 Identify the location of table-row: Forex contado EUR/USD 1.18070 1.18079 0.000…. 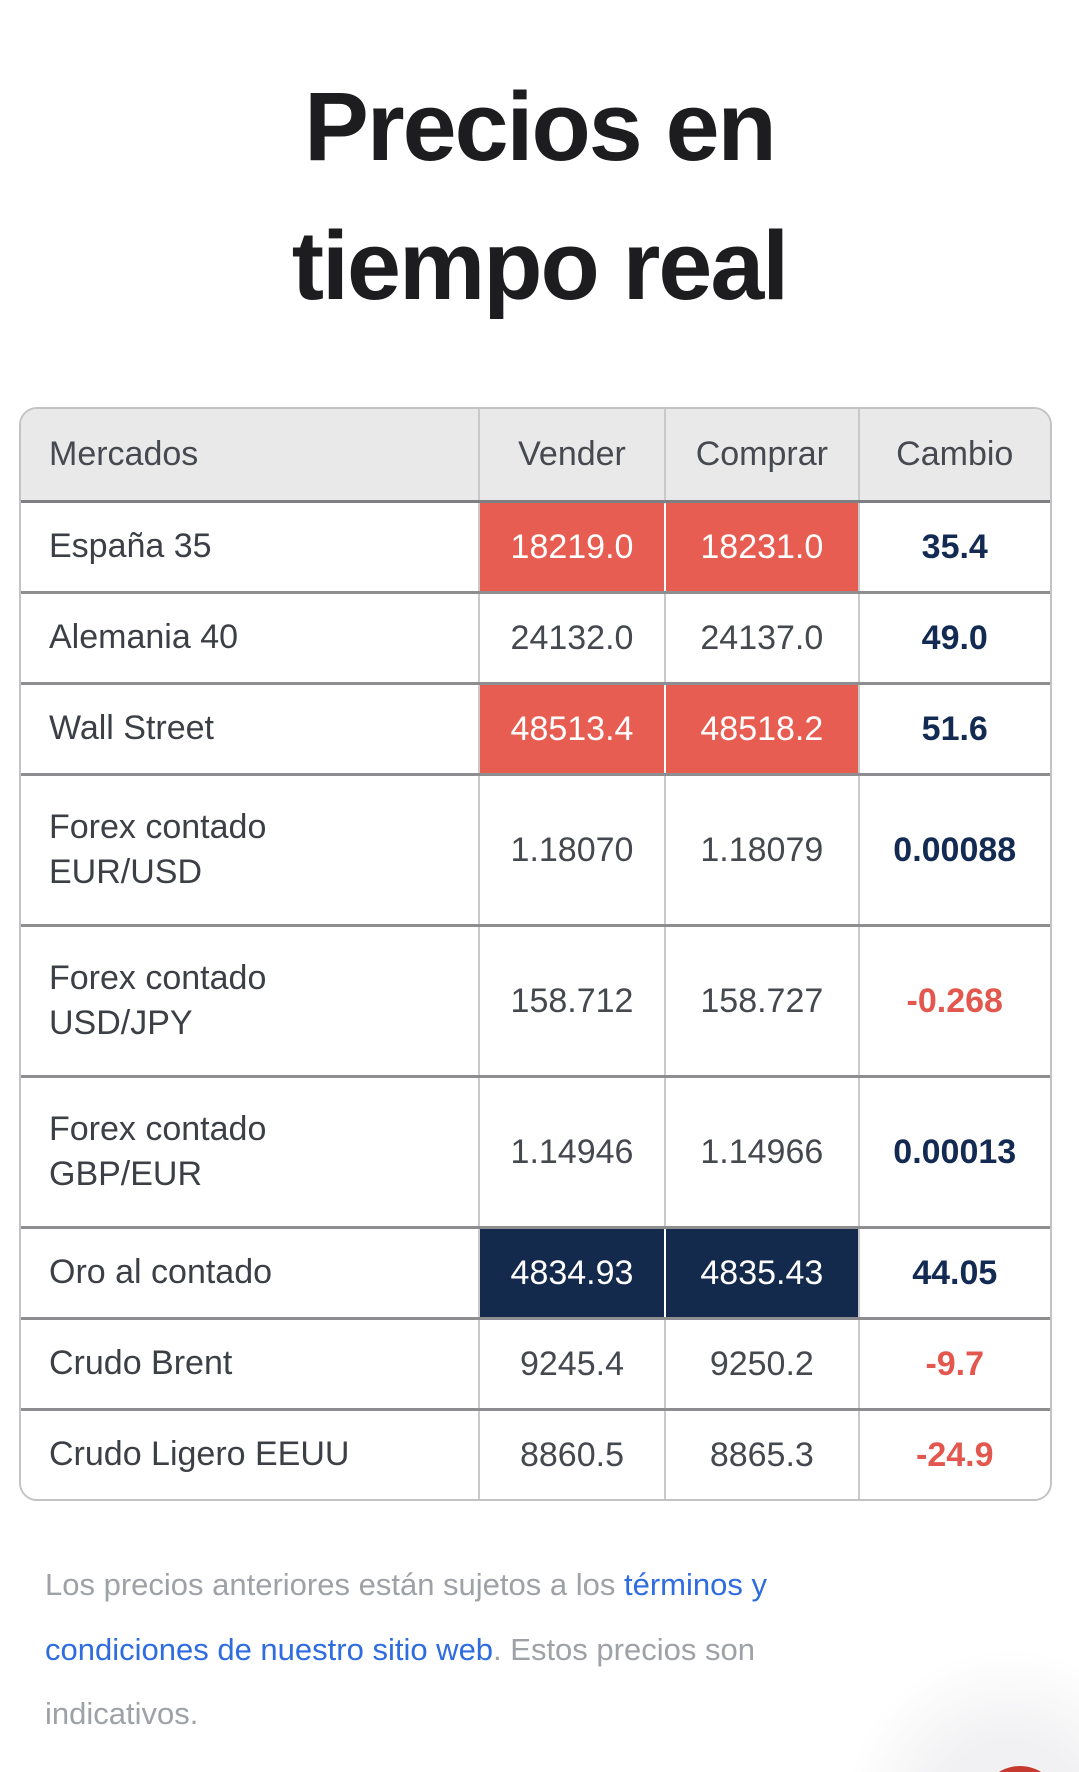
(535, 849).